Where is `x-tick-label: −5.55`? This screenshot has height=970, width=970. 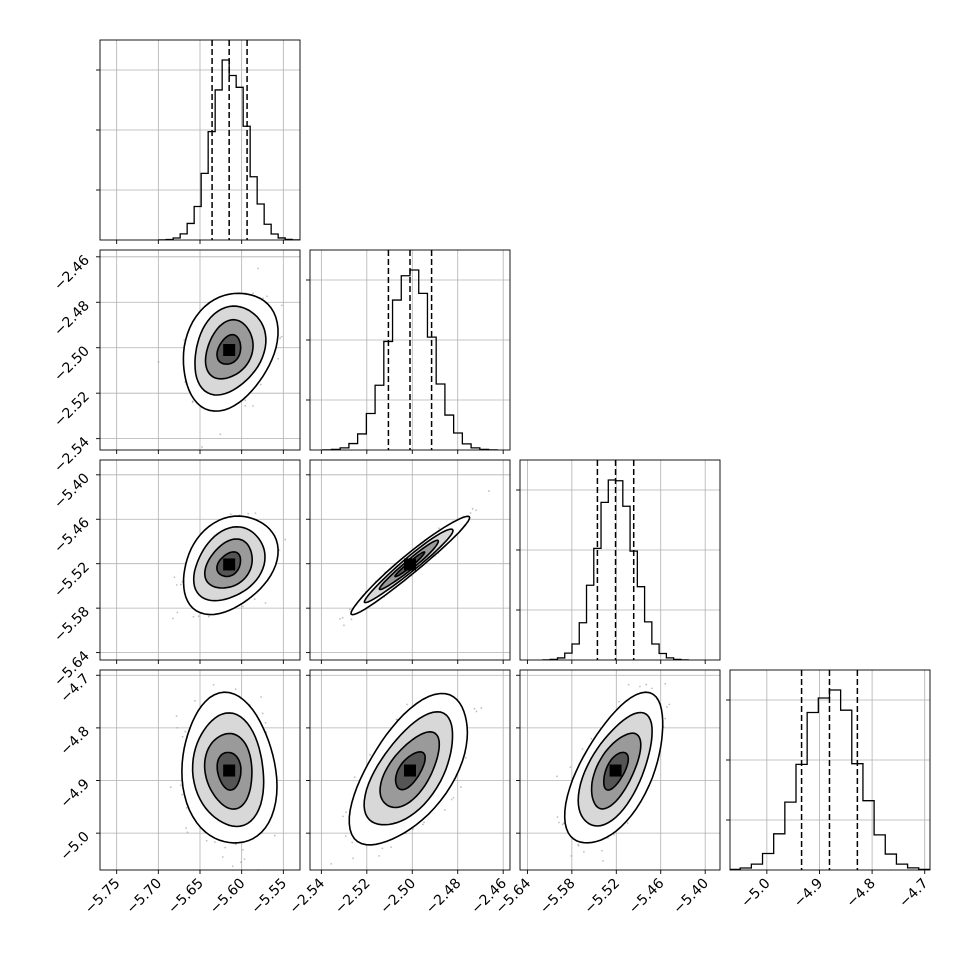 x-tick-label: −5.55 is located at coordinates (270, 897).